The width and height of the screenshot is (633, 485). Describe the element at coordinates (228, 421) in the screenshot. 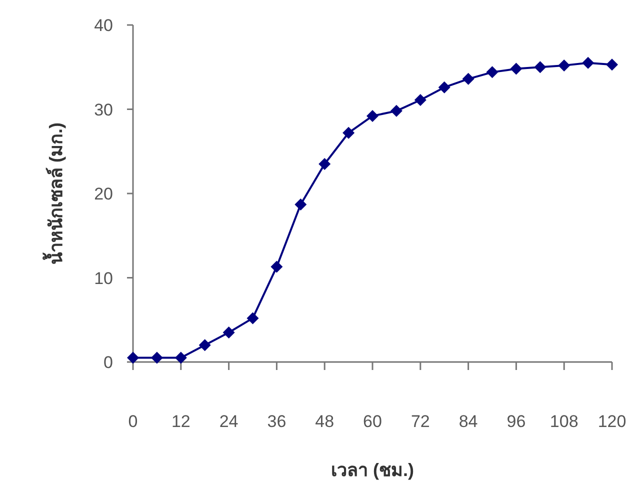

I see `x-tick-label: 24` at that location.